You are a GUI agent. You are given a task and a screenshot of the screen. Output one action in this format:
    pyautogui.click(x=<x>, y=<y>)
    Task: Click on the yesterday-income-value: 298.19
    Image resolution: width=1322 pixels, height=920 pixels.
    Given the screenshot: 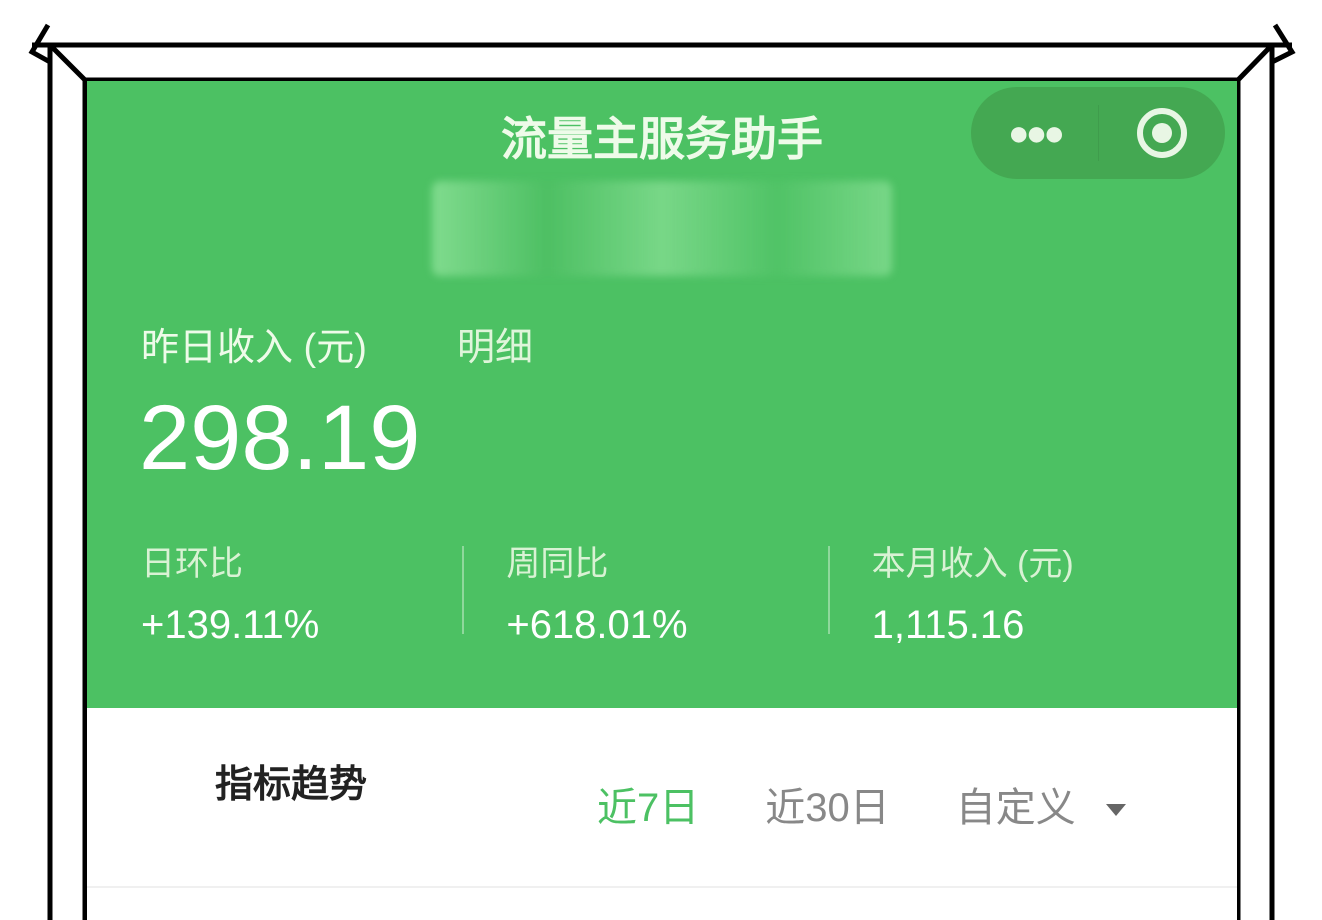 What is the action you would take?
    pyautogui.click(x=280, y=438)
    